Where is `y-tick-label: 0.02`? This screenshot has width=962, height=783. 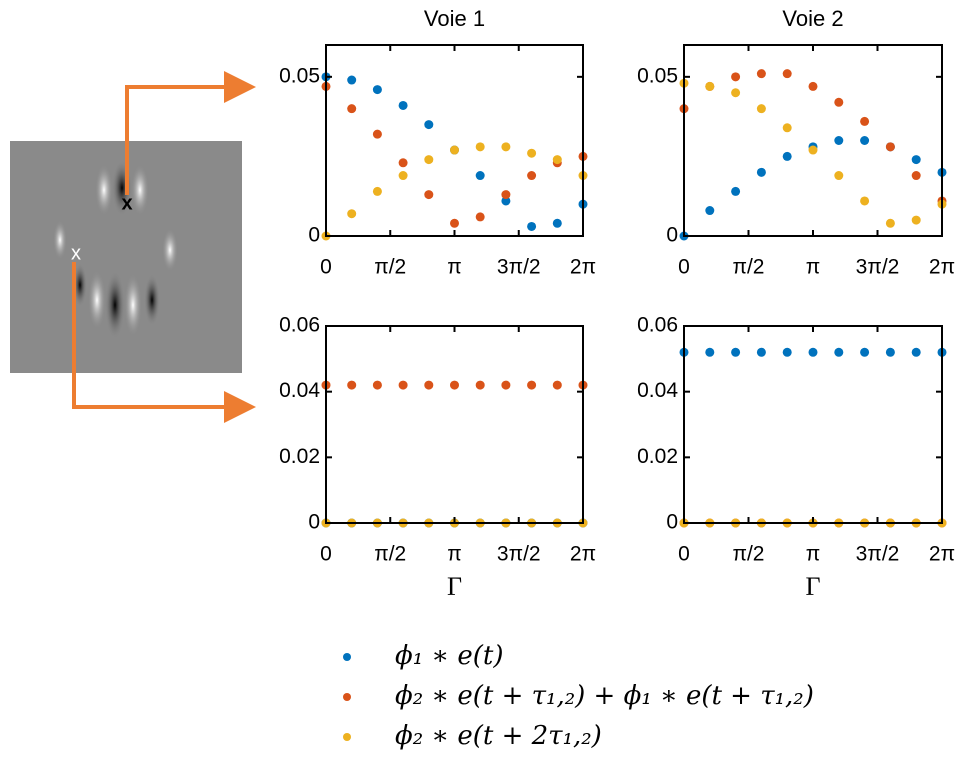
y-tick-label: 0.02 is located at coordinates (299, 456).